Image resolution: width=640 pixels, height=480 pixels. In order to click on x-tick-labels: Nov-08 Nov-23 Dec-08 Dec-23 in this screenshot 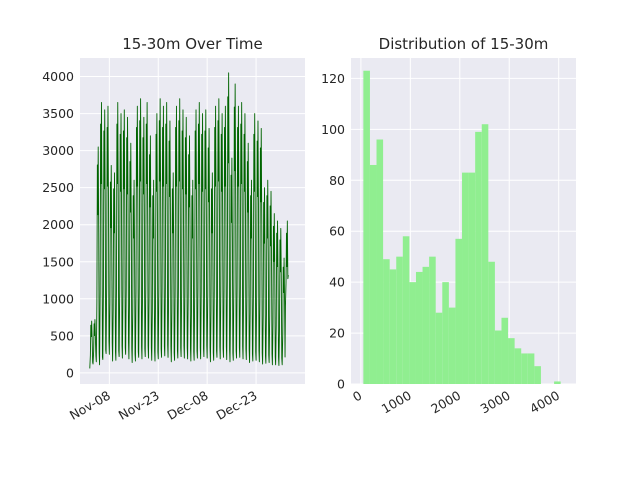, I will do `click(163, 405)`.